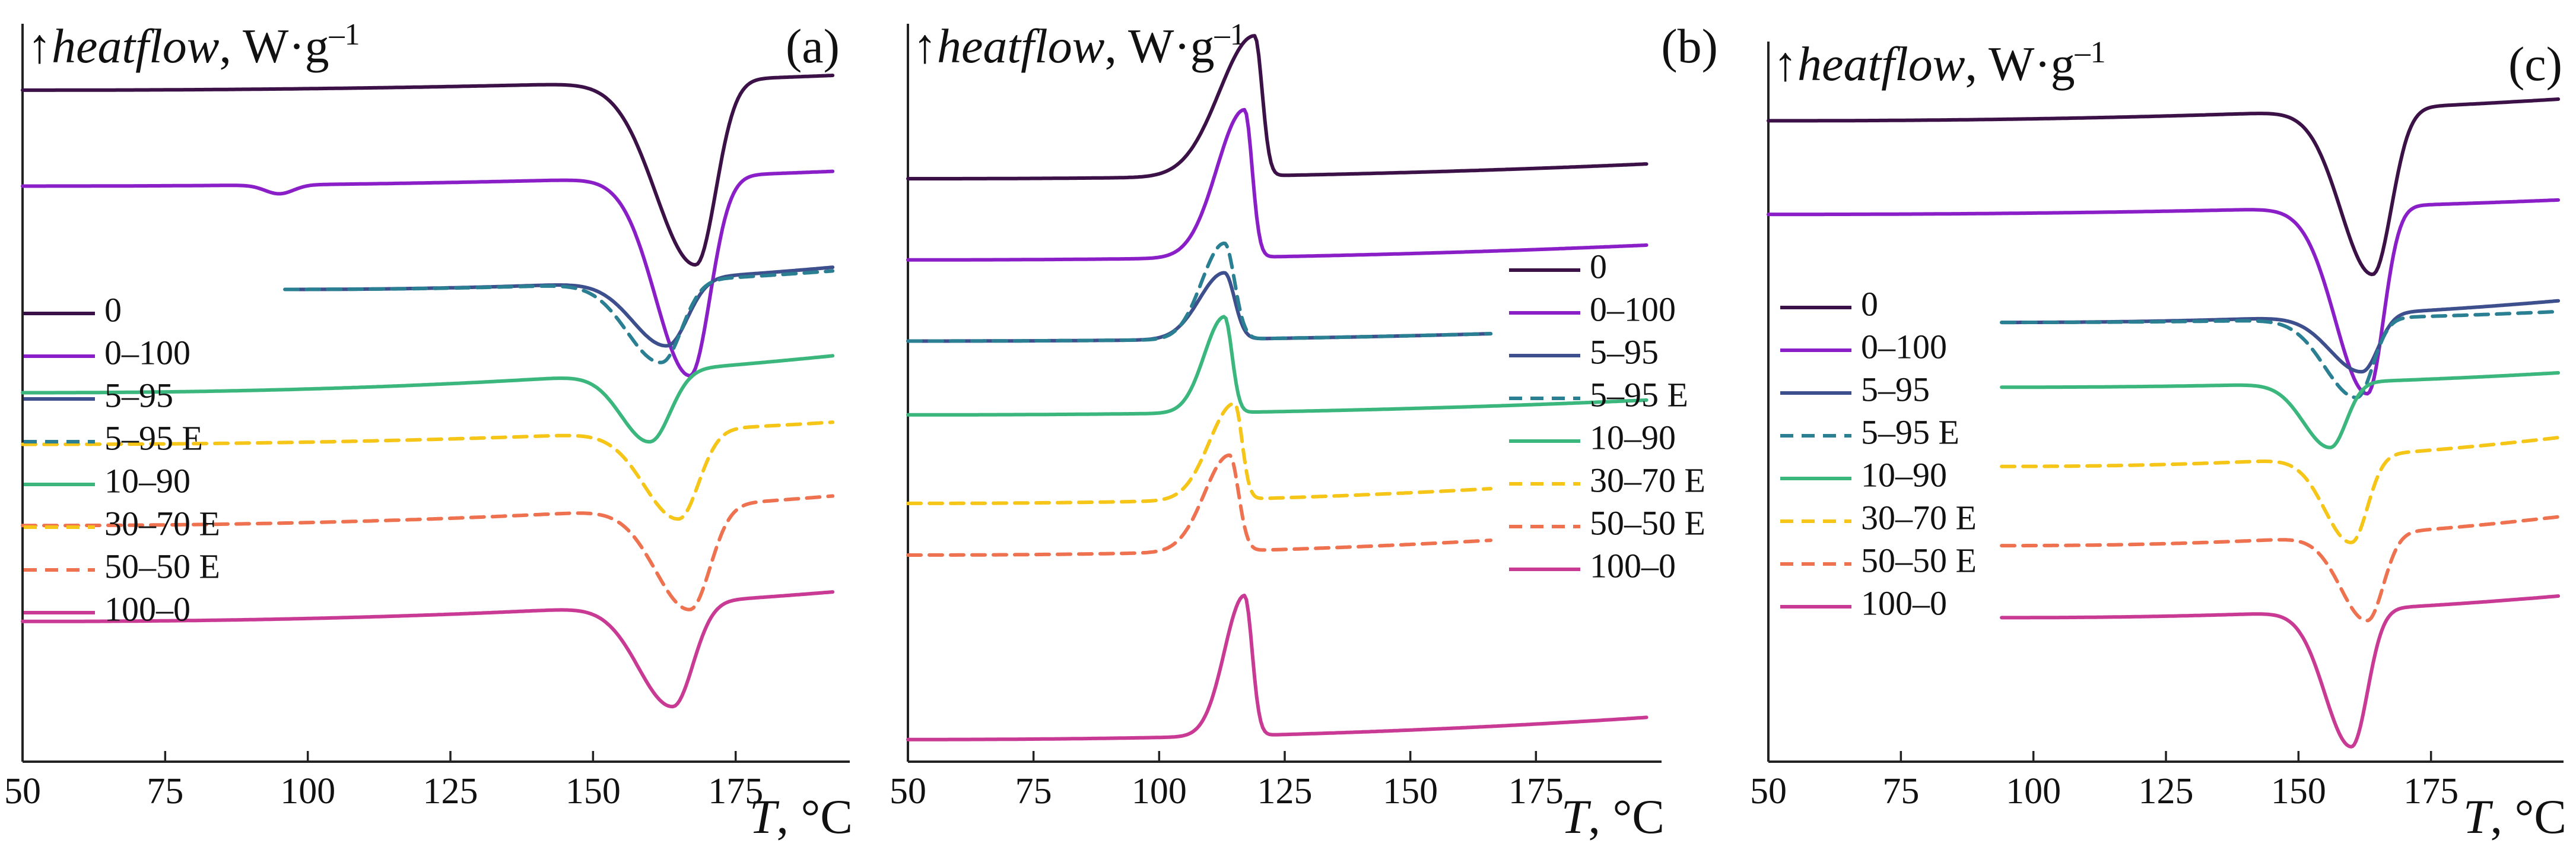  What do you see at coordinates (1689, 46) in the screenshot?
I see `panel-letter: (b)` at bounding box center [1689, 46].